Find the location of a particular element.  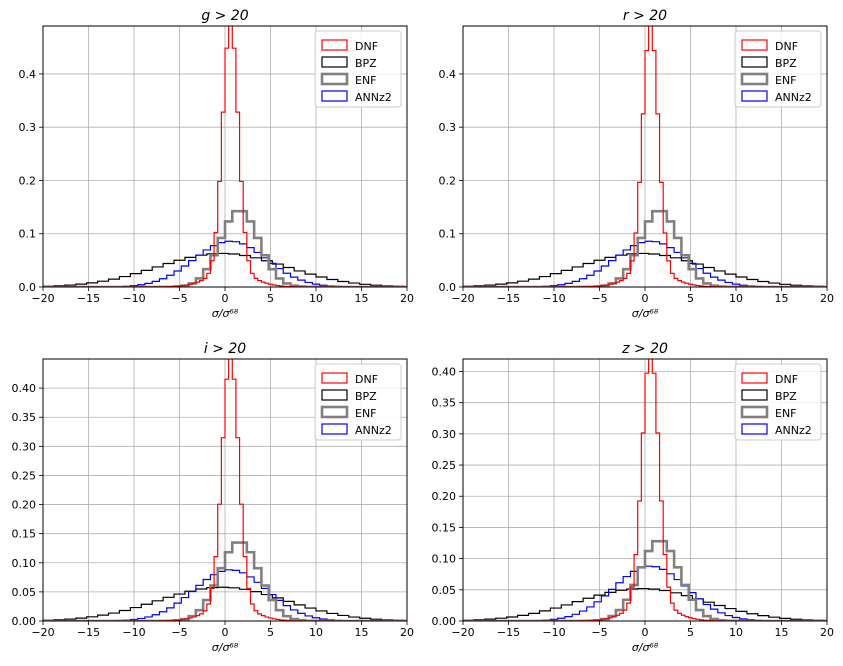

chart-title: r > 20 is located at coordinates (645, 16).